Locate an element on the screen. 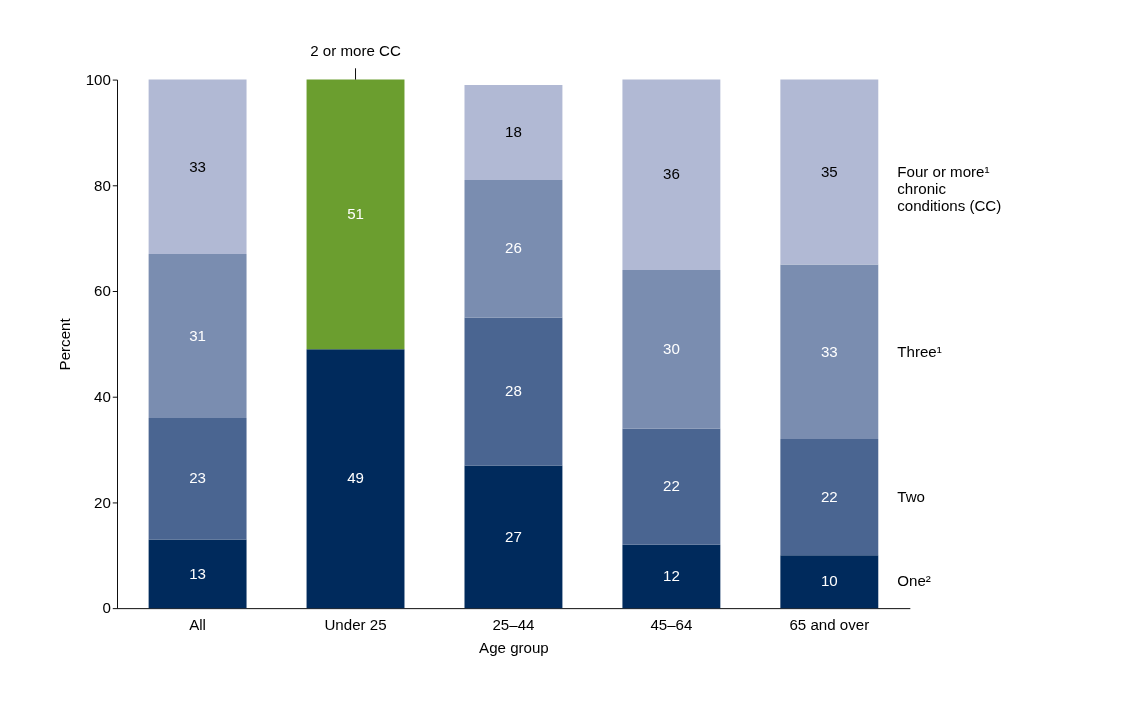  data-label: 36 is located at coordinates (671, 174).